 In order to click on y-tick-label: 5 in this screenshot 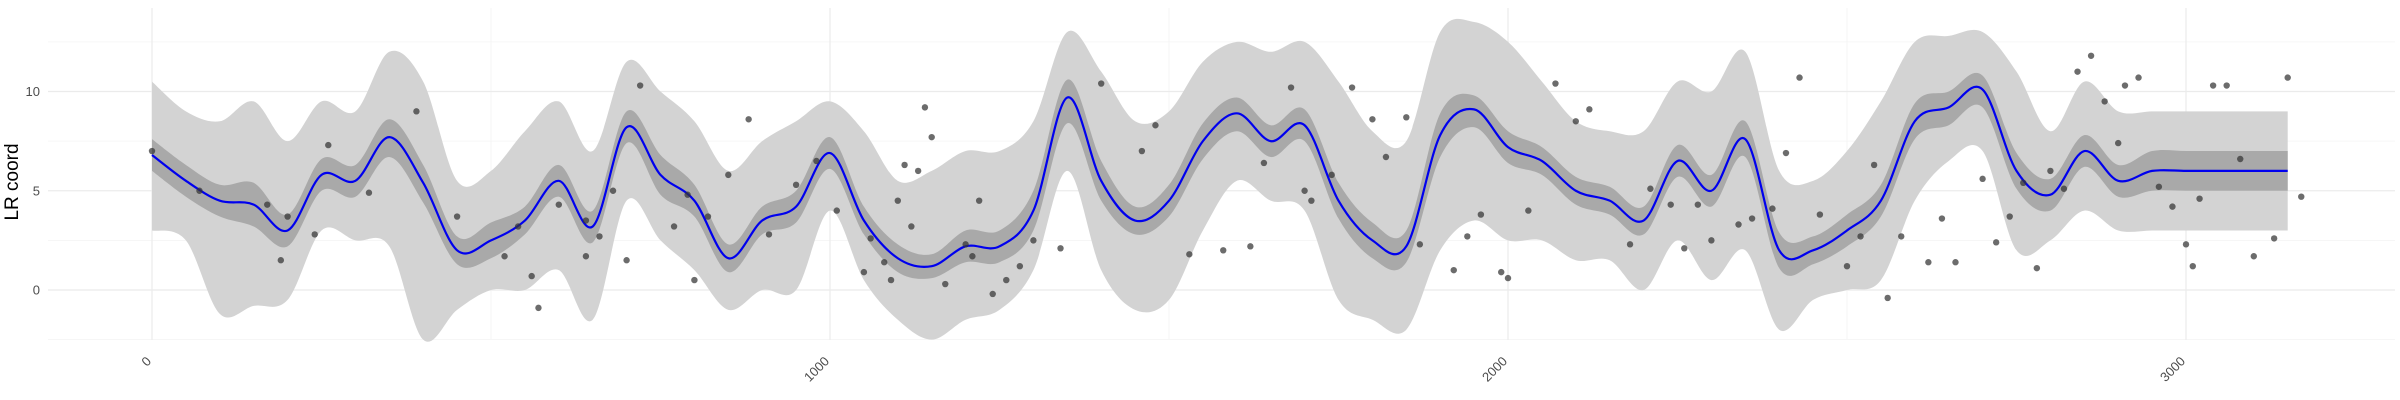, I will do `click(36, 190)`.